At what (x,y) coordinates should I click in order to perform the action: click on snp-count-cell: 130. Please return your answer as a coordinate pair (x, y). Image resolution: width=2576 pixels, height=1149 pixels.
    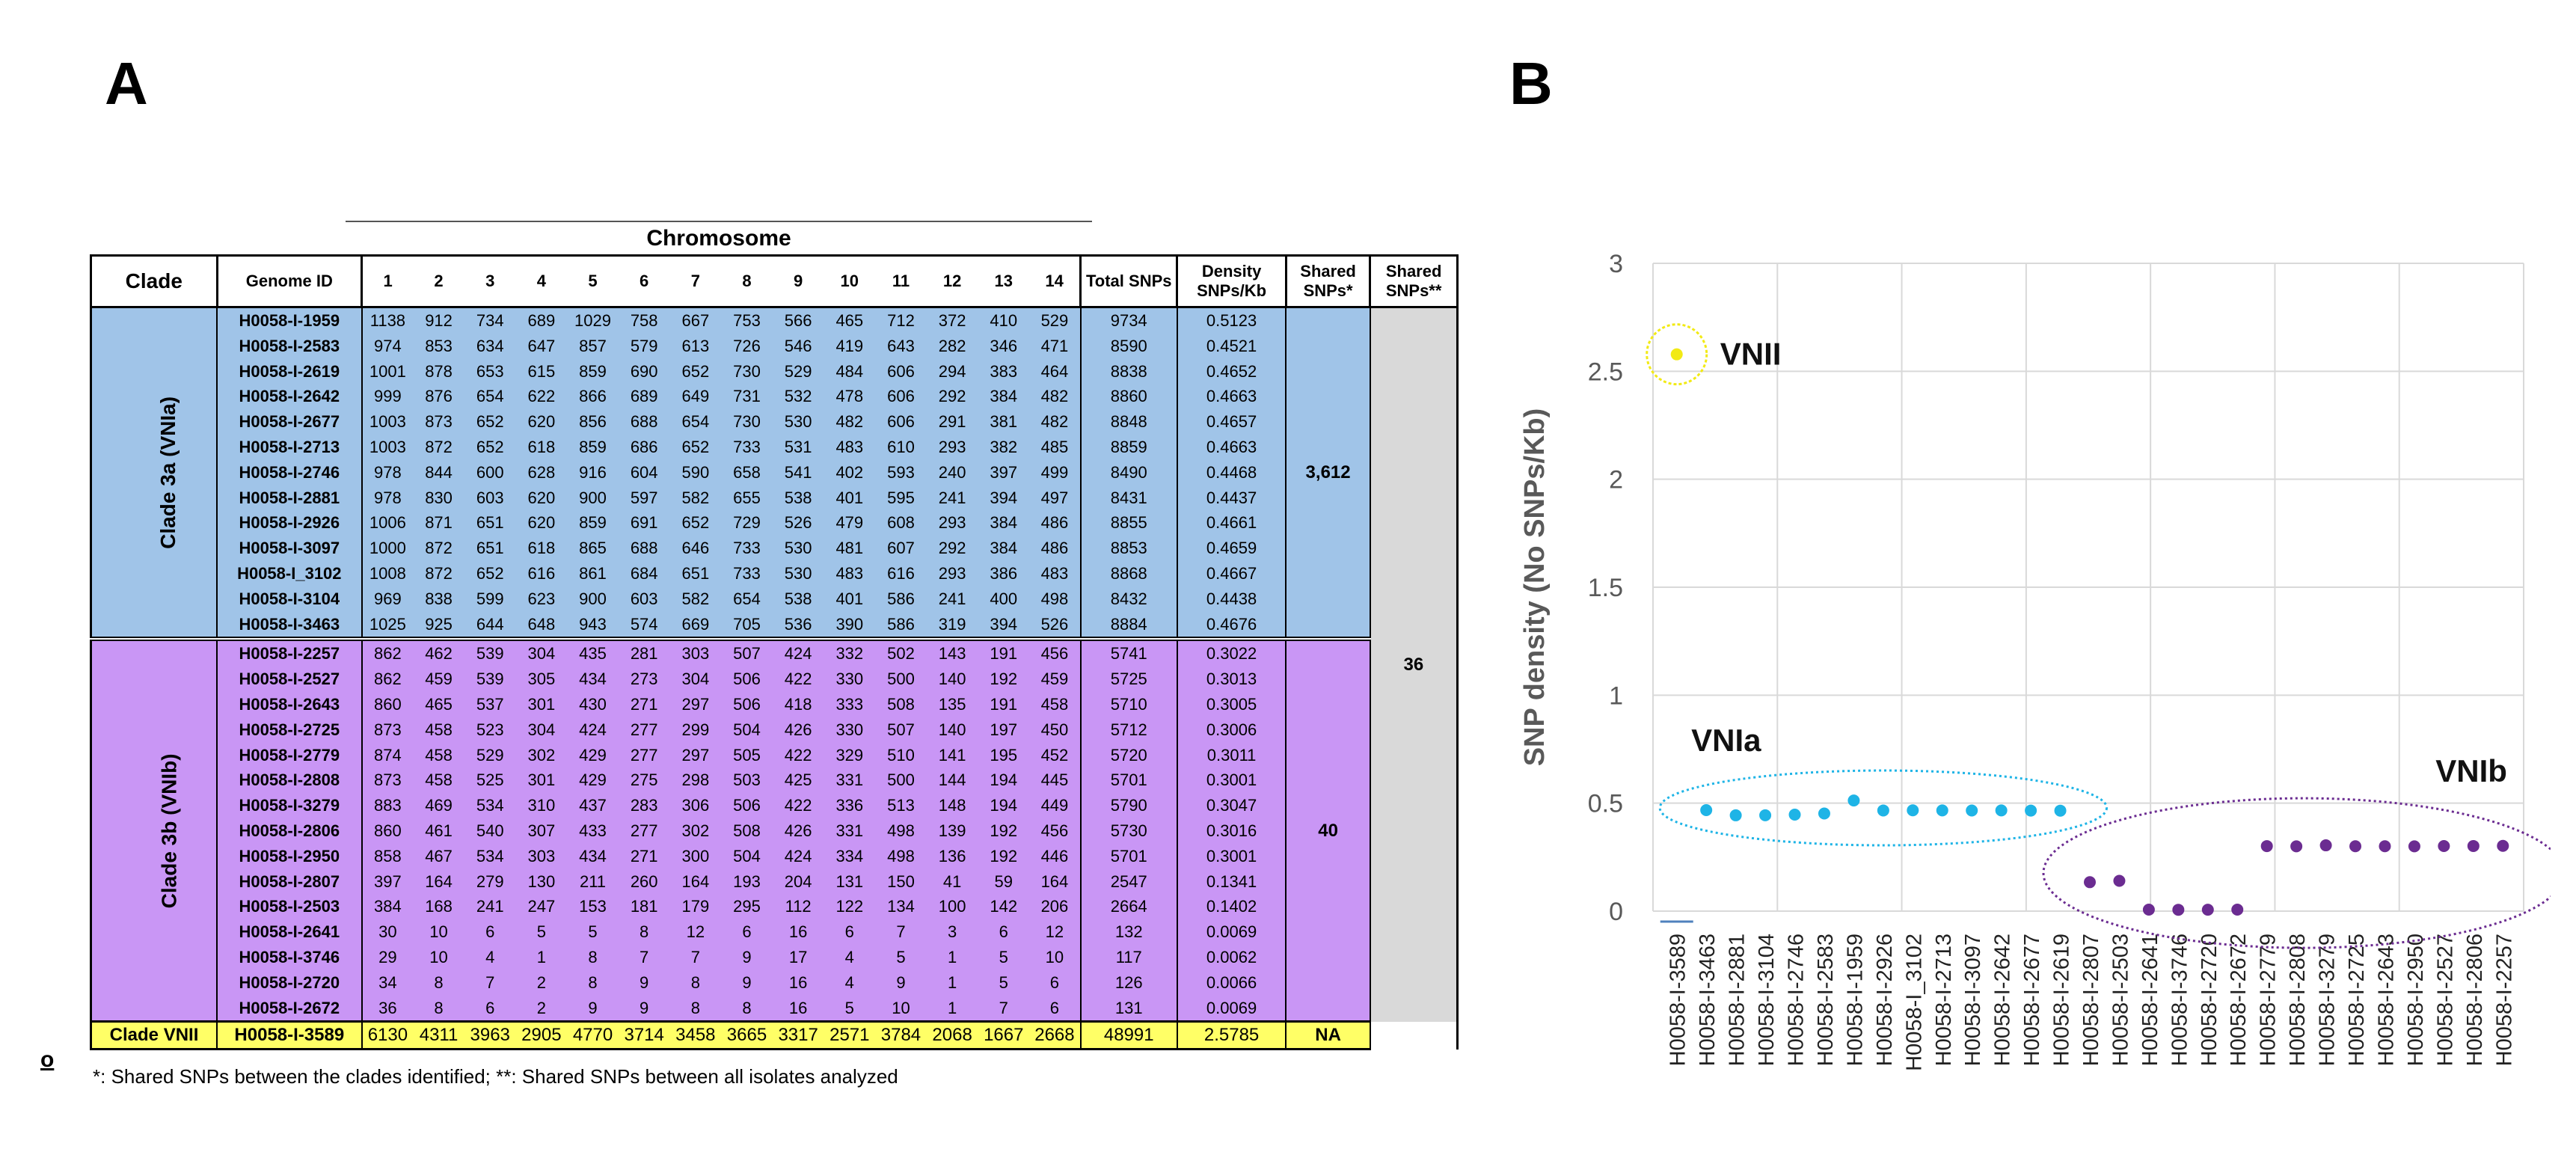
    Looking at the image, I should click on (541, 881).